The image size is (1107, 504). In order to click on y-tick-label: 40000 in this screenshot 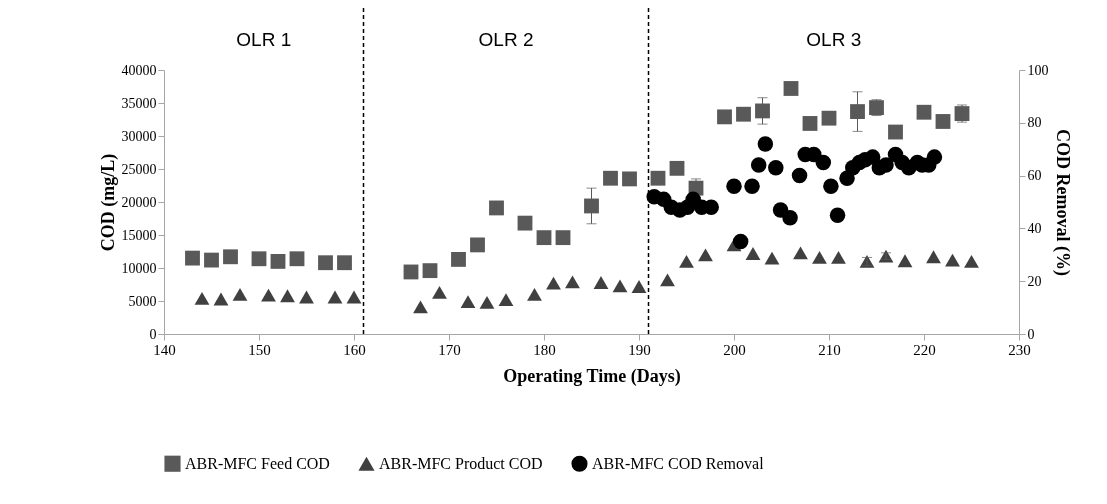, I will do `click(139, 70)`.